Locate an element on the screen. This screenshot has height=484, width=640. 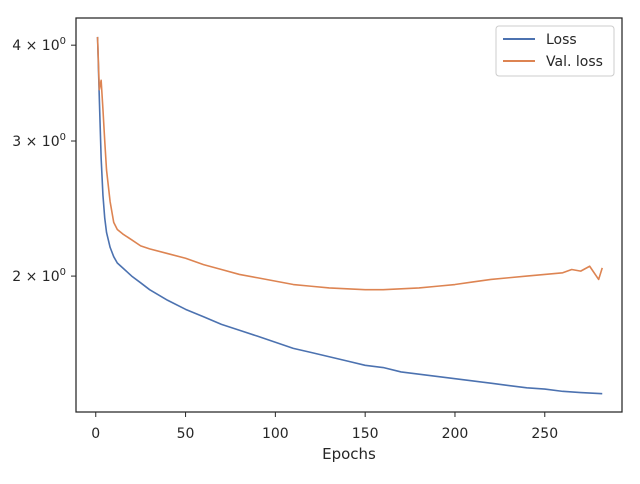
y-tick-label: 3 × 100 is located at coordinates (39, 141).